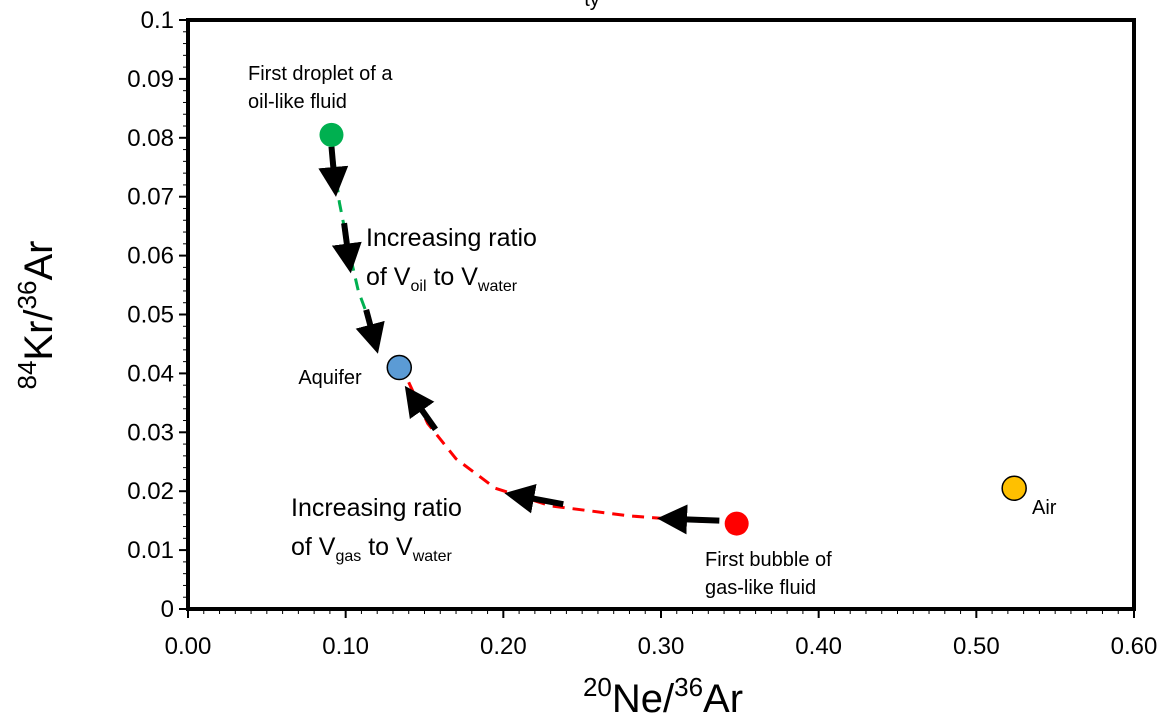 The height and width of the screenshot is (727, 1174). Describe the element at coordinates (497, 286) in the screenshot. I see `oil-ratio-sub-water: water` at that location.